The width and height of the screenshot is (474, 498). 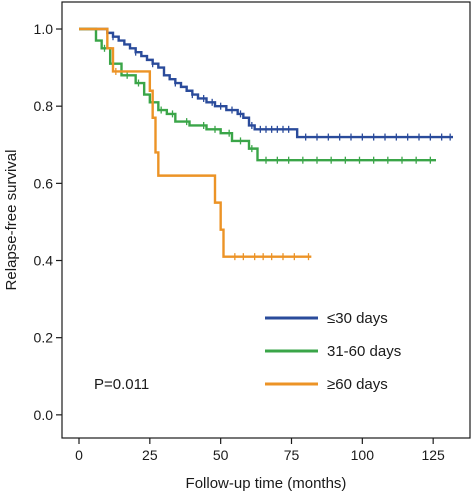 I want to click on legend: ≤30 days 31-60 days ≥60 days, so click(x=333, y=351).